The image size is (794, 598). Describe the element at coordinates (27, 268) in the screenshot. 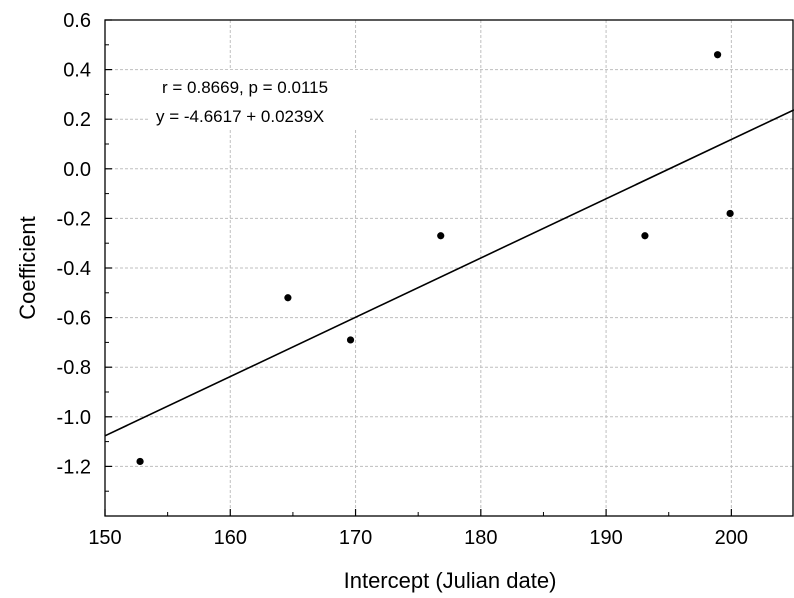

I see `y-axis-title: Coefficient` at that location.